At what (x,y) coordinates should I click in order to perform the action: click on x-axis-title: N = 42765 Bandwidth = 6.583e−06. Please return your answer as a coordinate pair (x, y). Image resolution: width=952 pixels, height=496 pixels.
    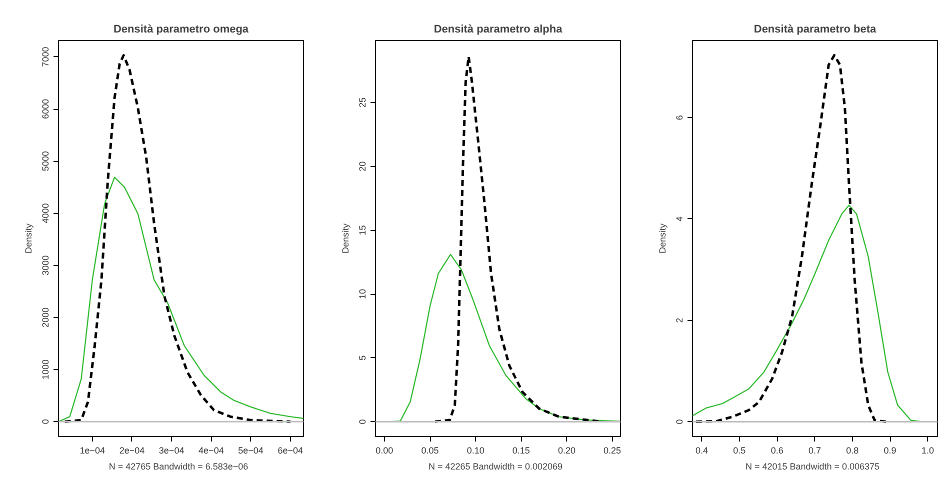
    Looking at the image, I should click on (178, 467).